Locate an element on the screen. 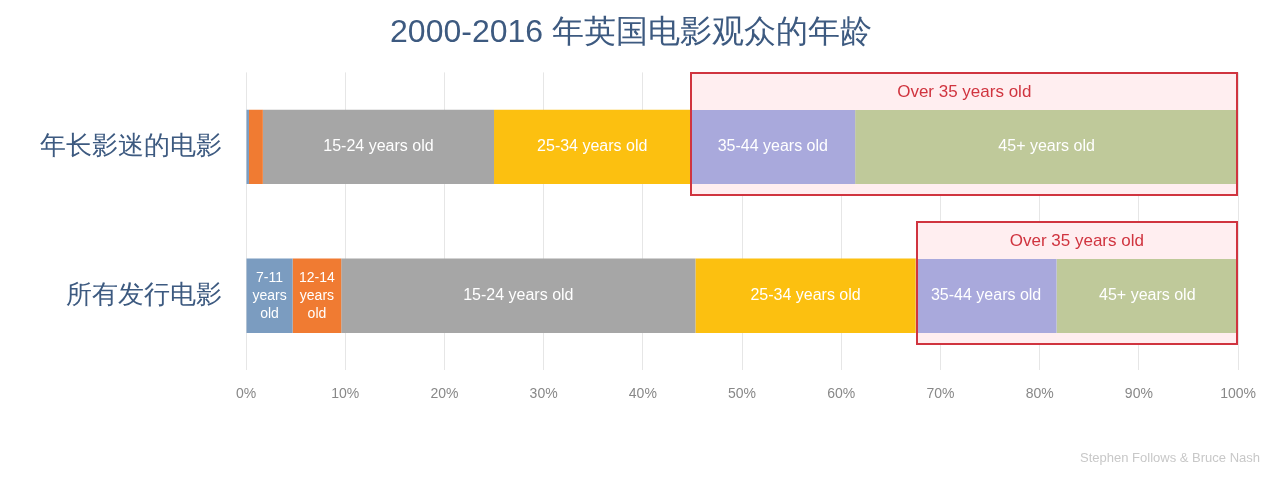 This screenshot has height=477, width=1280. text: 15-24 years old is located at coordinates (518, 295).